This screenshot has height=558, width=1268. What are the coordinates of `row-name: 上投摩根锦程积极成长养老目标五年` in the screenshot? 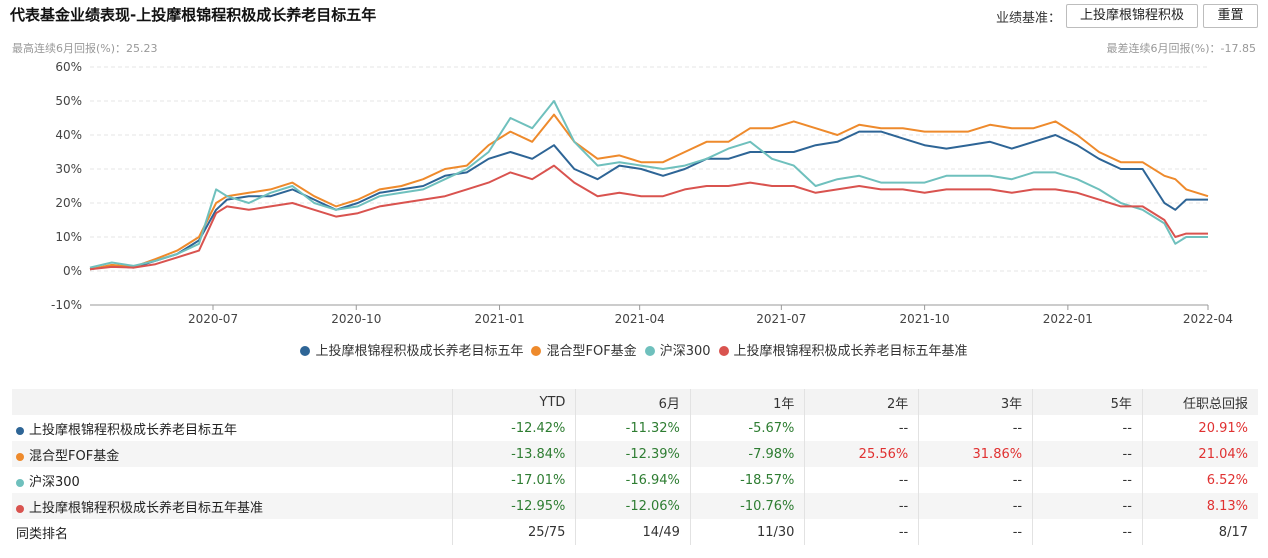 It's located at (233, 428).